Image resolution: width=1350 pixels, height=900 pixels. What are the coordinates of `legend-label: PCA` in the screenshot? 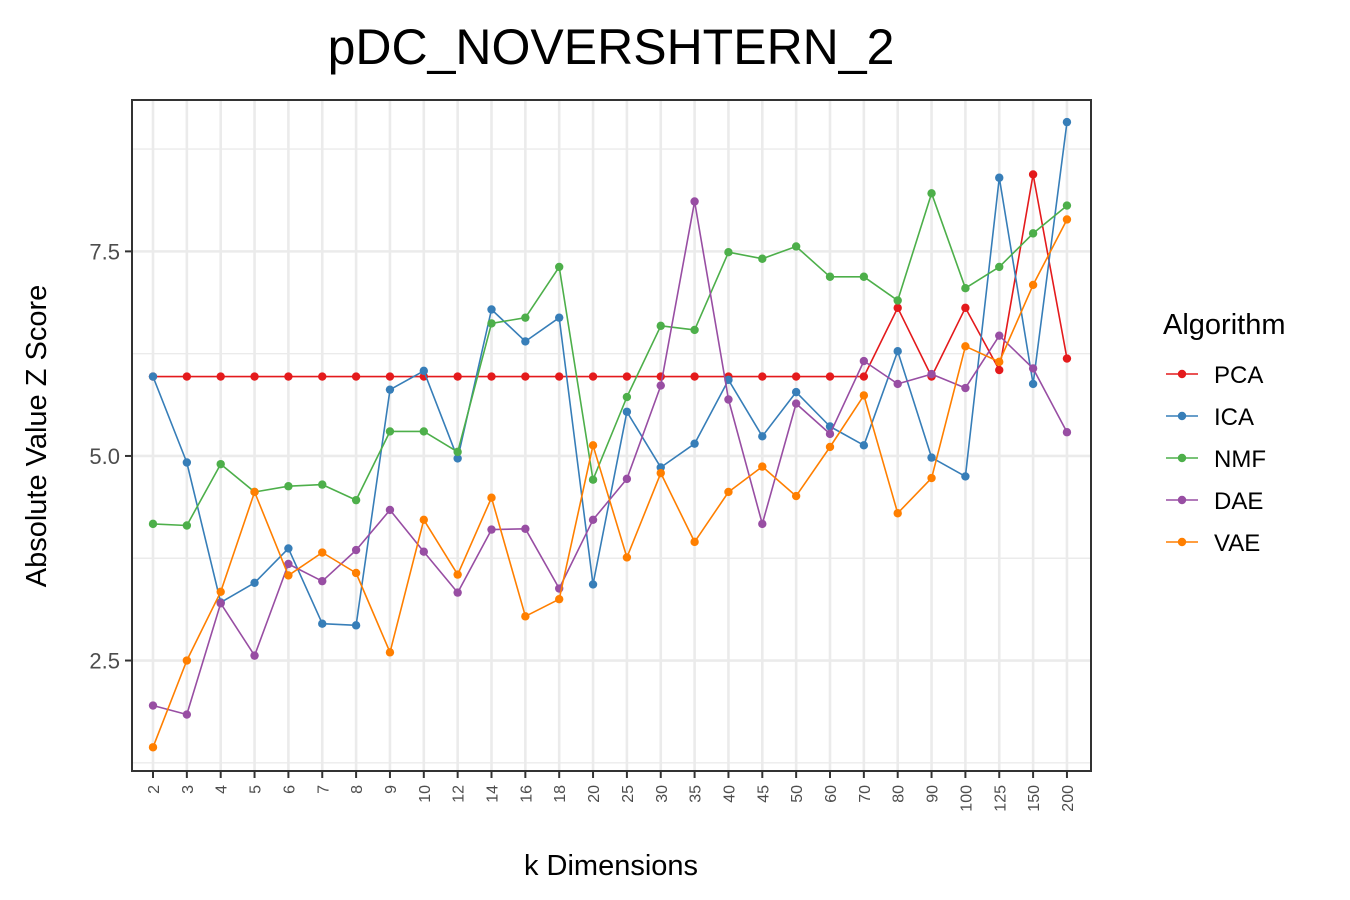 It's located at (1238, 375).